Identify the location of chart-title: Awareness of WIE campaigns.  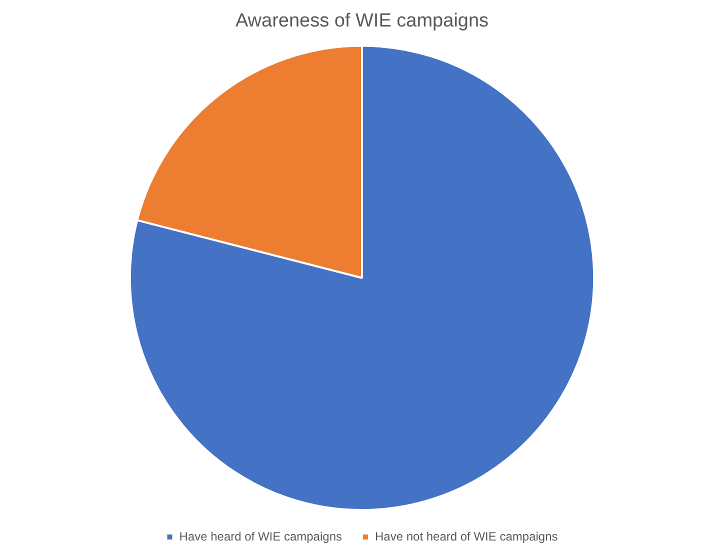
(362, 21).